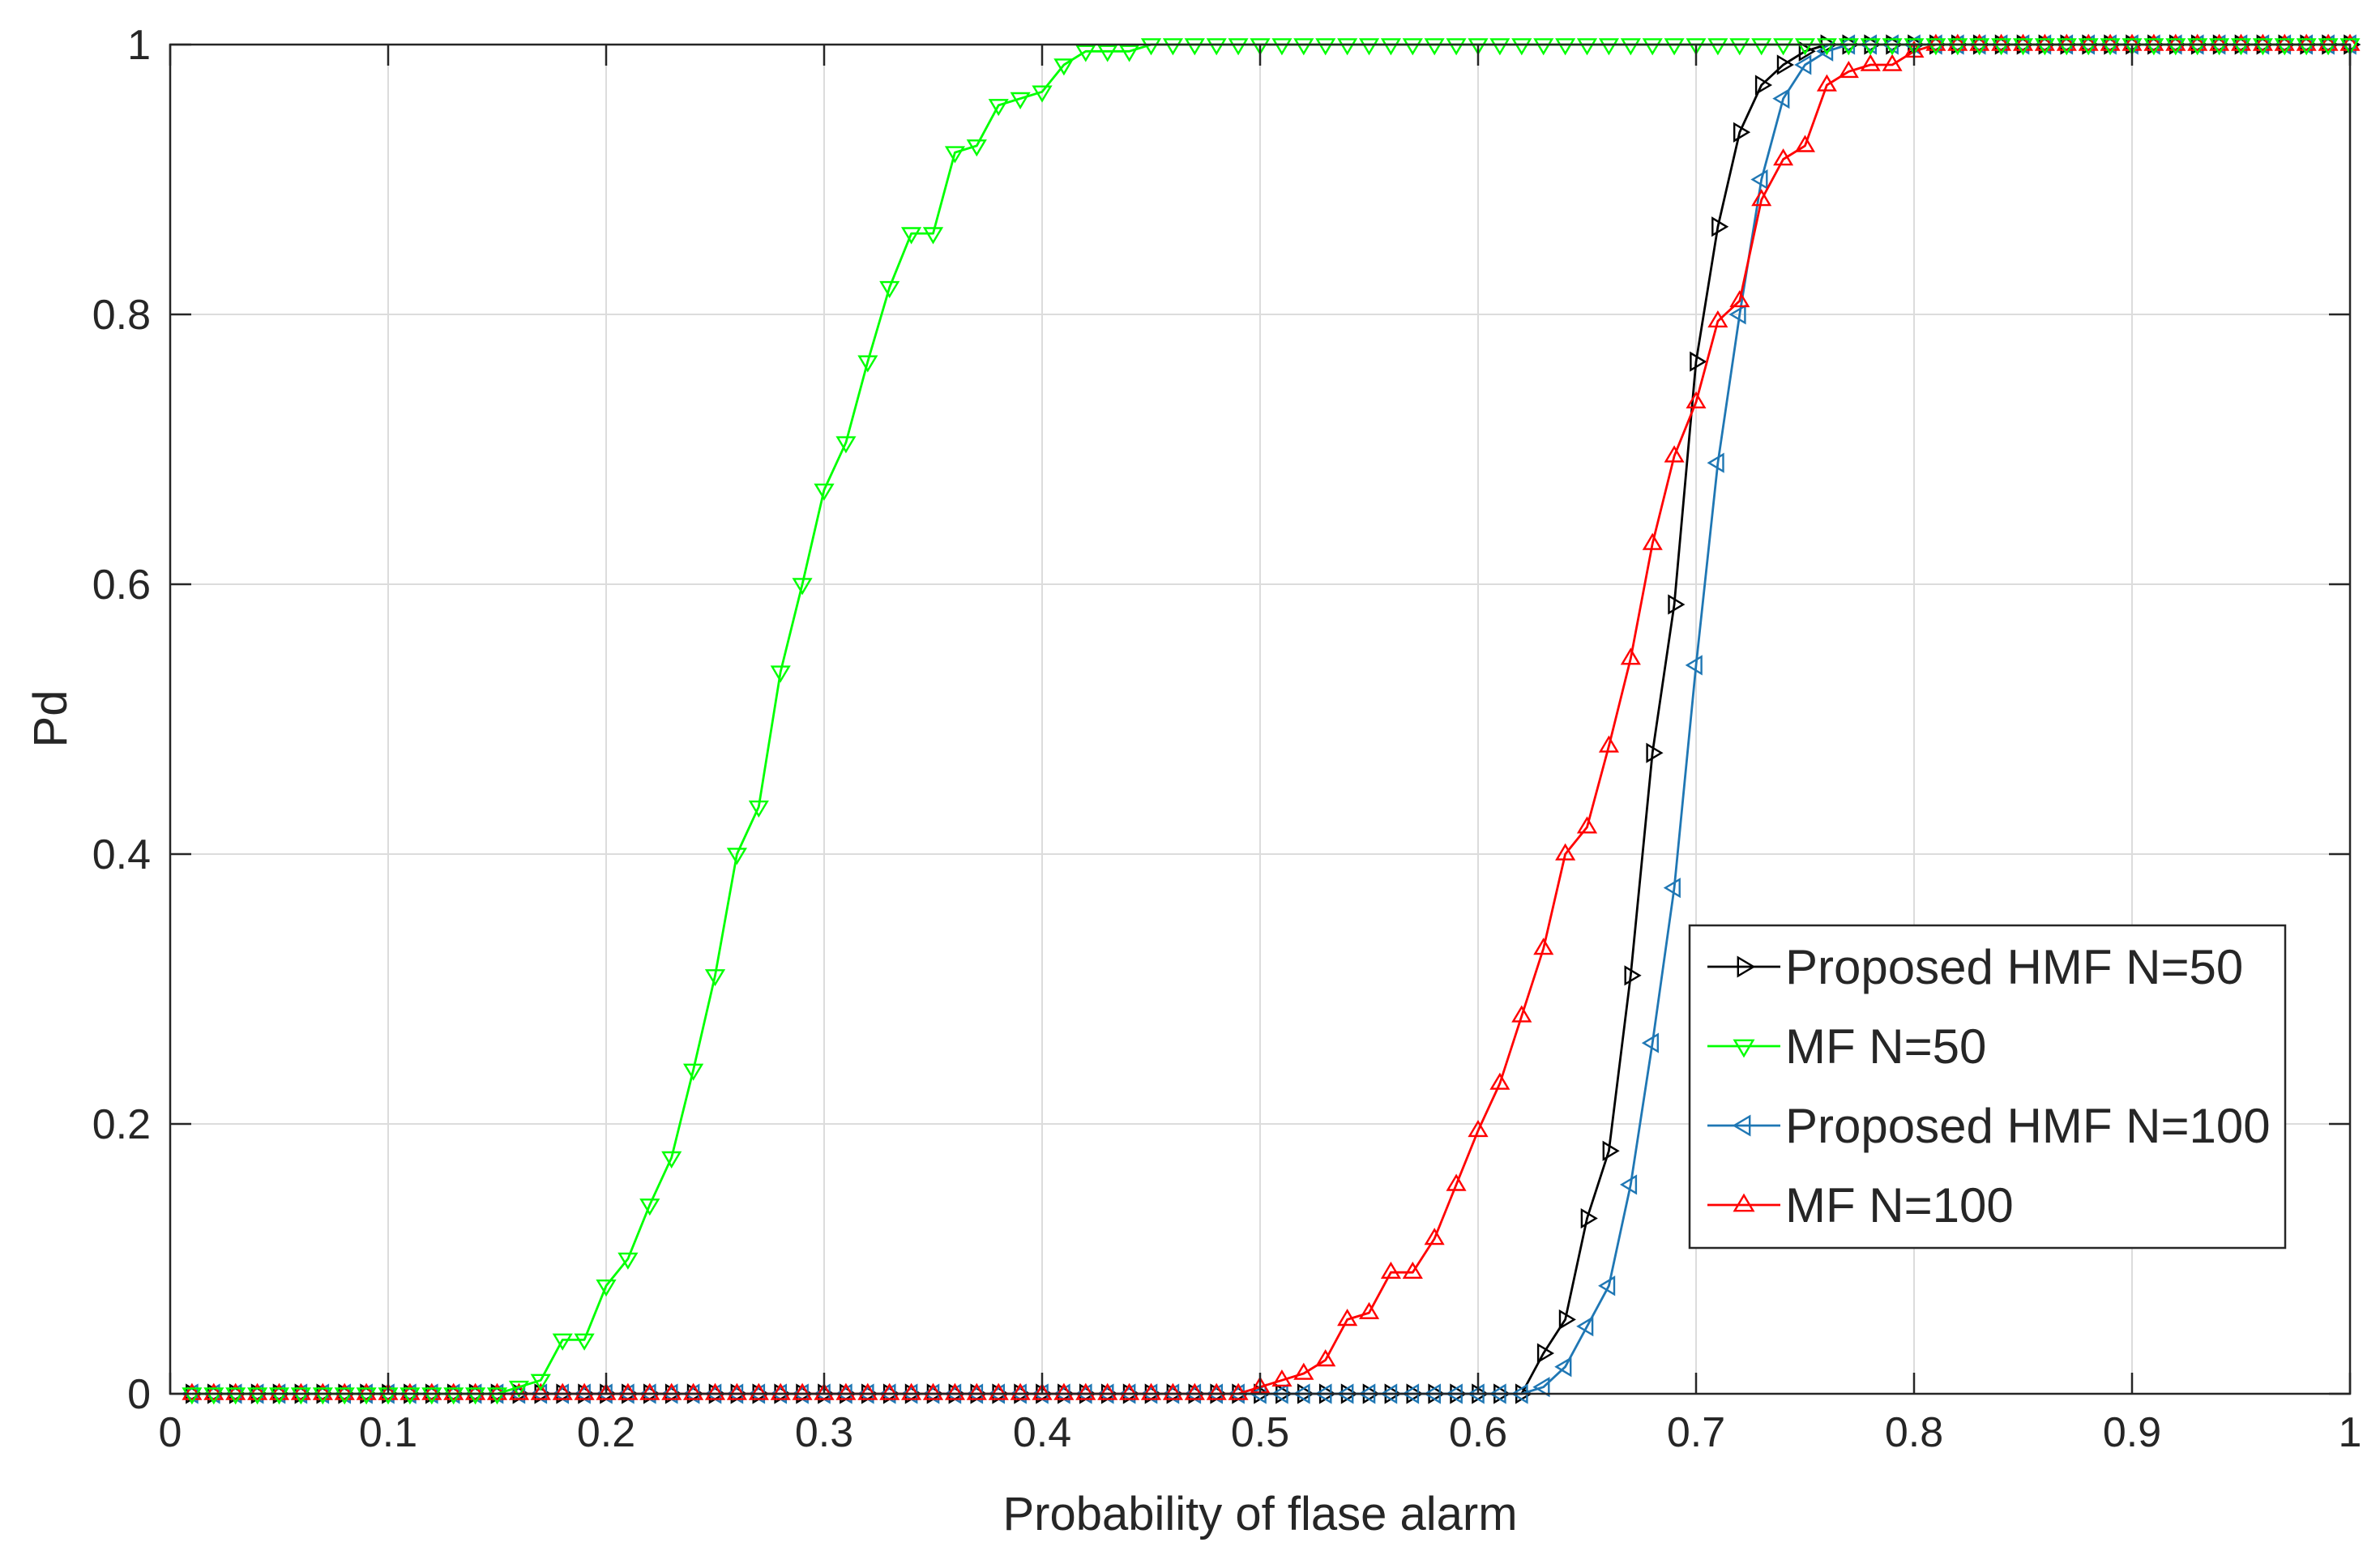 Image resolution: width=2380 pixels, height=1568 pixels. What do you see at coordinates (1742, 1125) in the screenshot?
I see `legend-marker` at bounding box center [1742, 1125].